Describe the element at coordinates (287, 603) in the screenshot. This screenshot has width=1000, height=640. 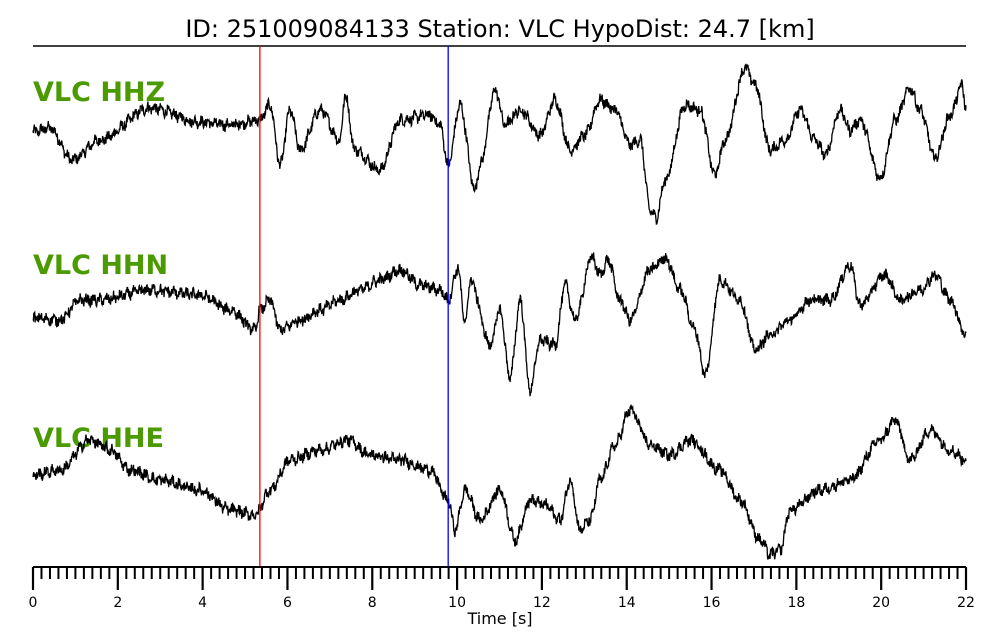
I see `tick-label: 6` at that location.